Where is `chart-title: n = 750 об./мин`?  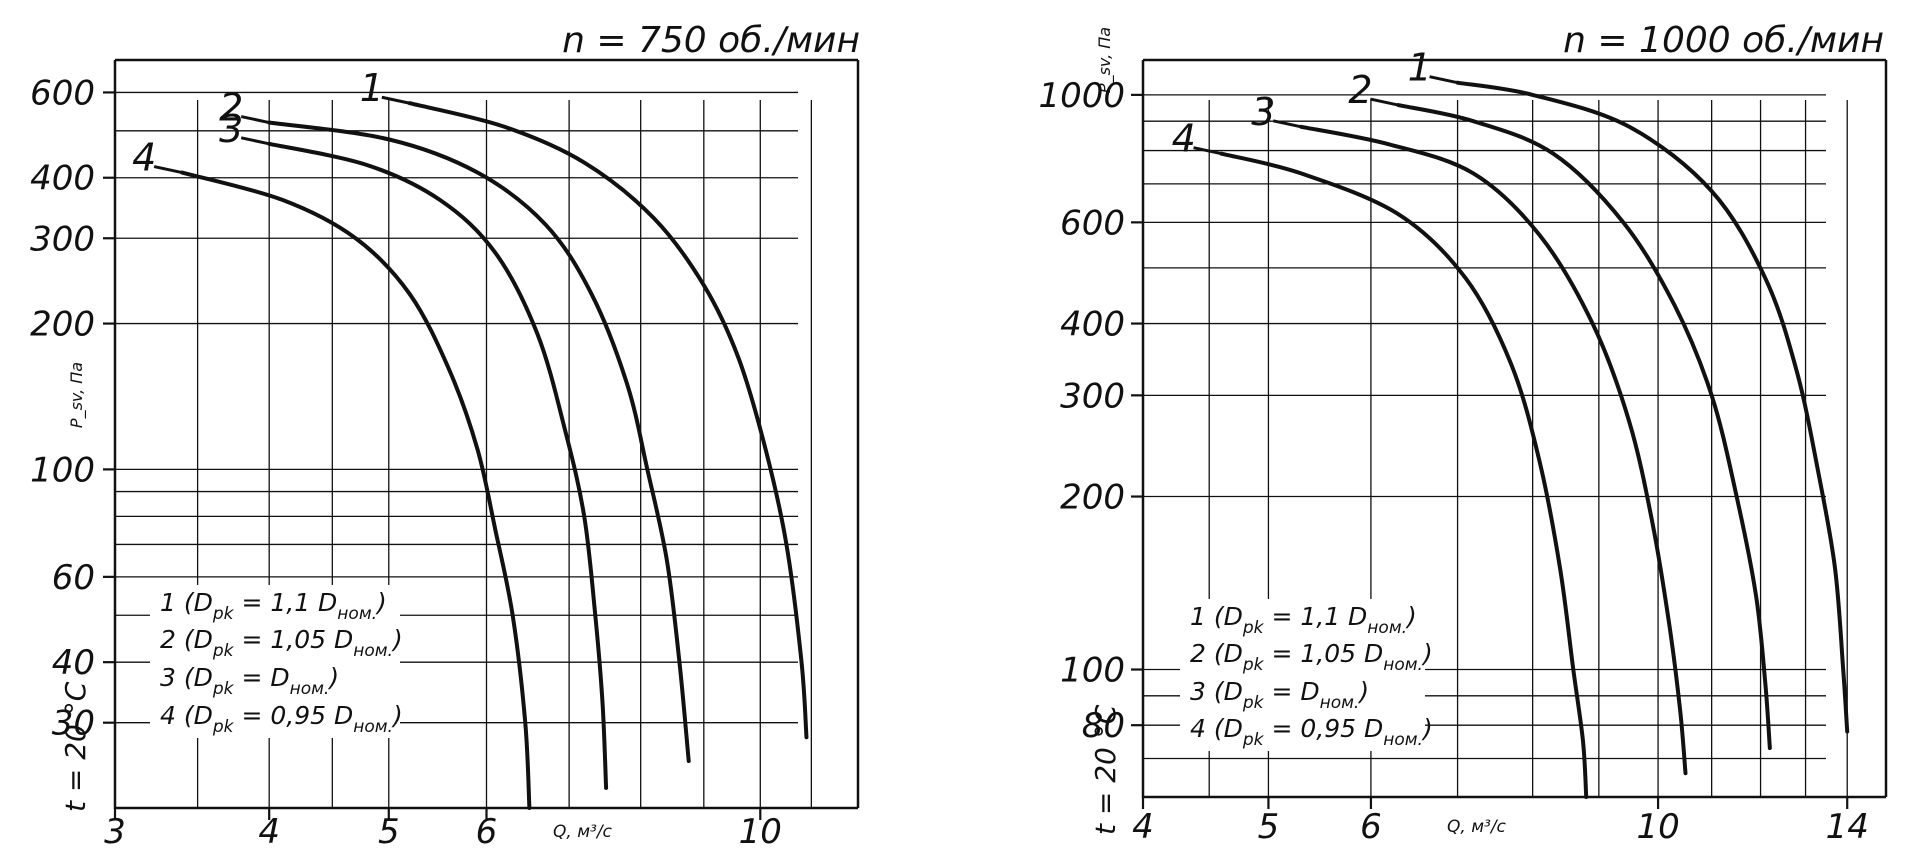 chart-title: n = 750 об./мин is located at coordinates (711, 40).